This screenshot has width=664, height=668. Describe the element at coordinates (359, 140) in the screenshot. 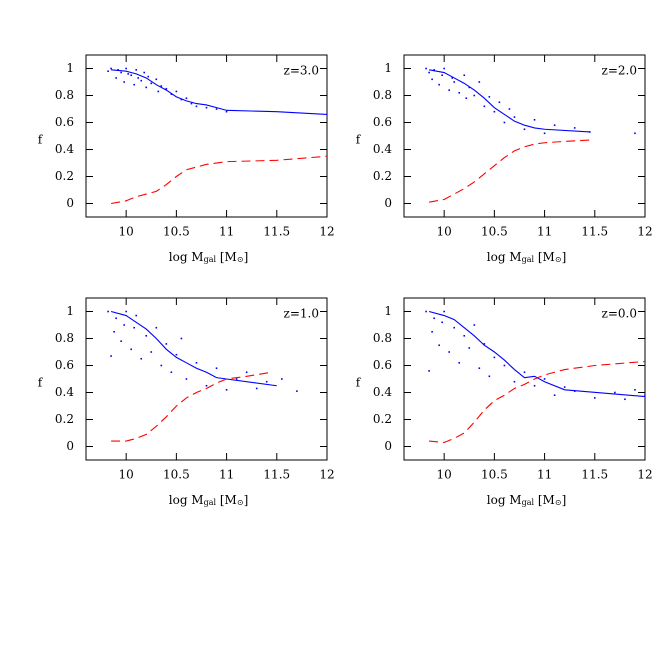

I see `y-axis-label: f` at that location.